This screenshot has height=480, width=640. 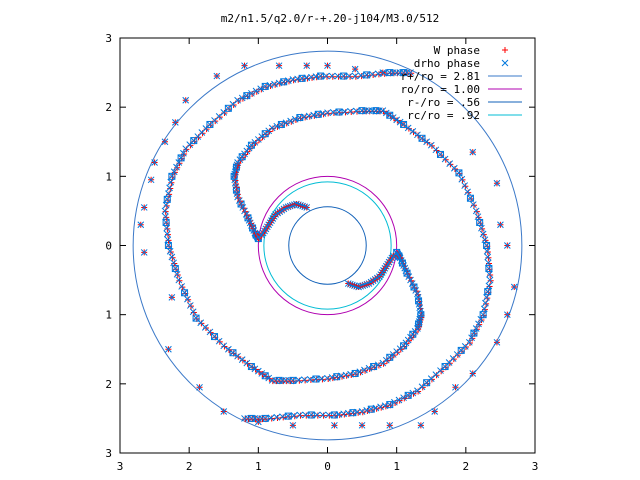 What do you see at coordinates (505, 63) in the screenshot?
I see `legend-marker-cross` at bounding box center [505, 63].